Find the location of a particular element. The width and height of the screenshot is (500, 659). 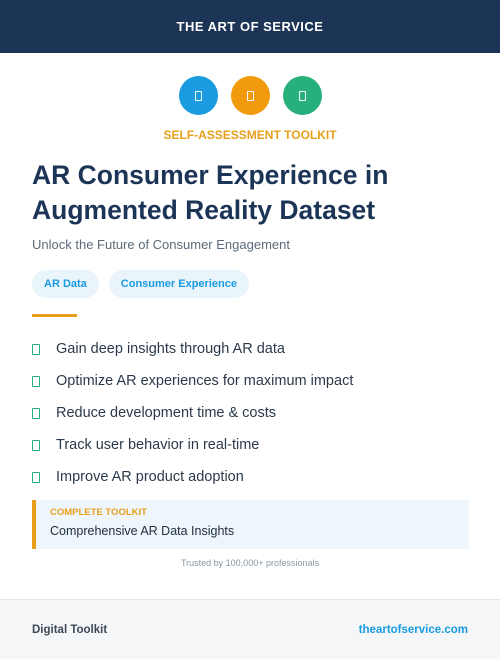

footer-bar: Digital Toolkit theartofservice.com is located at coordinates (250, 629).